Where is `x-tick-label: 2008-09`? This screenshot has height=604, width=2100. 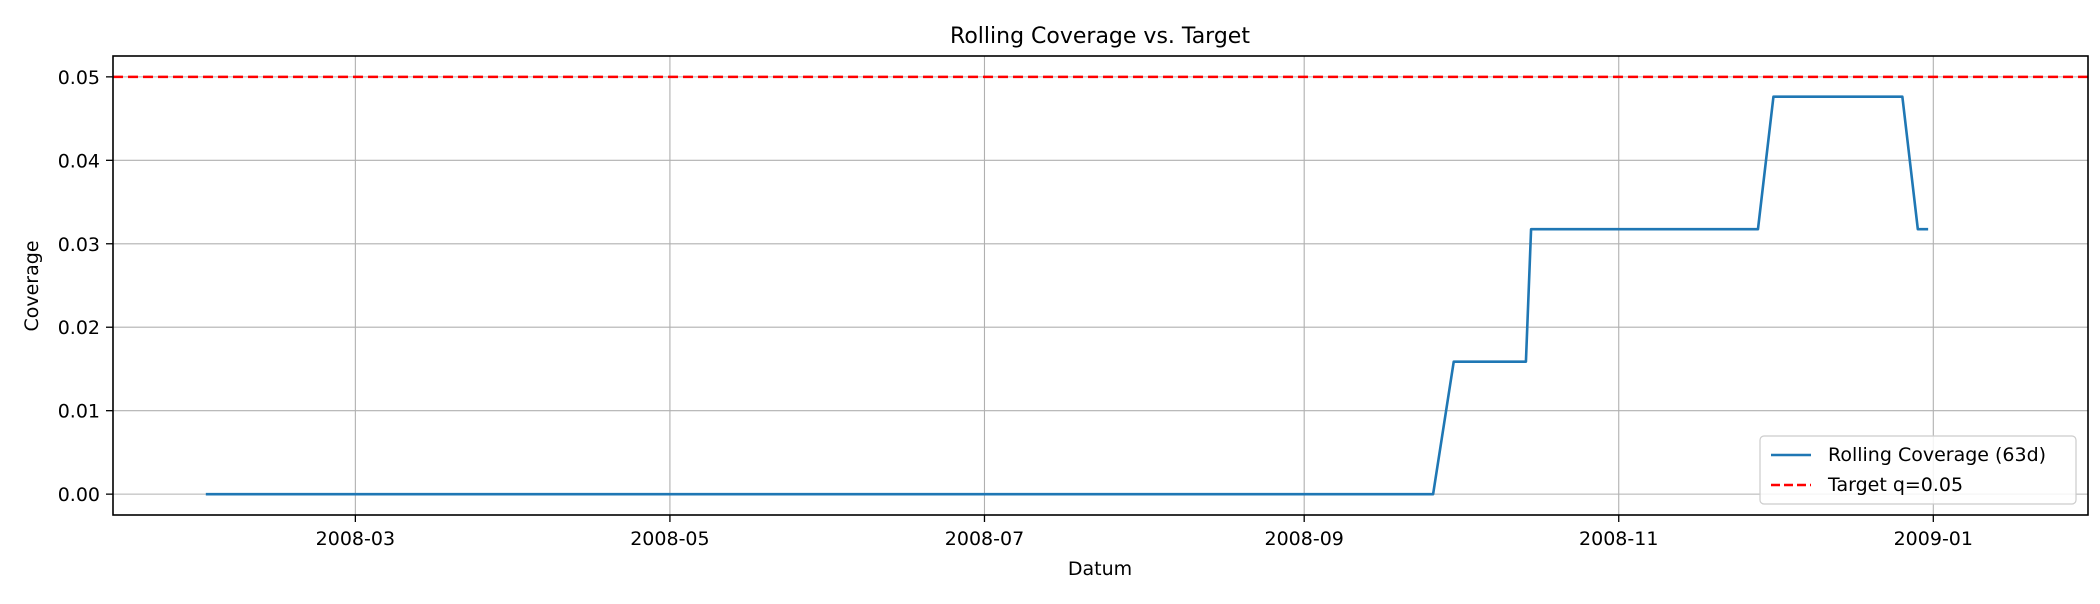
x-tick-label: 2008-09 is located at coordinates (1303, 539).